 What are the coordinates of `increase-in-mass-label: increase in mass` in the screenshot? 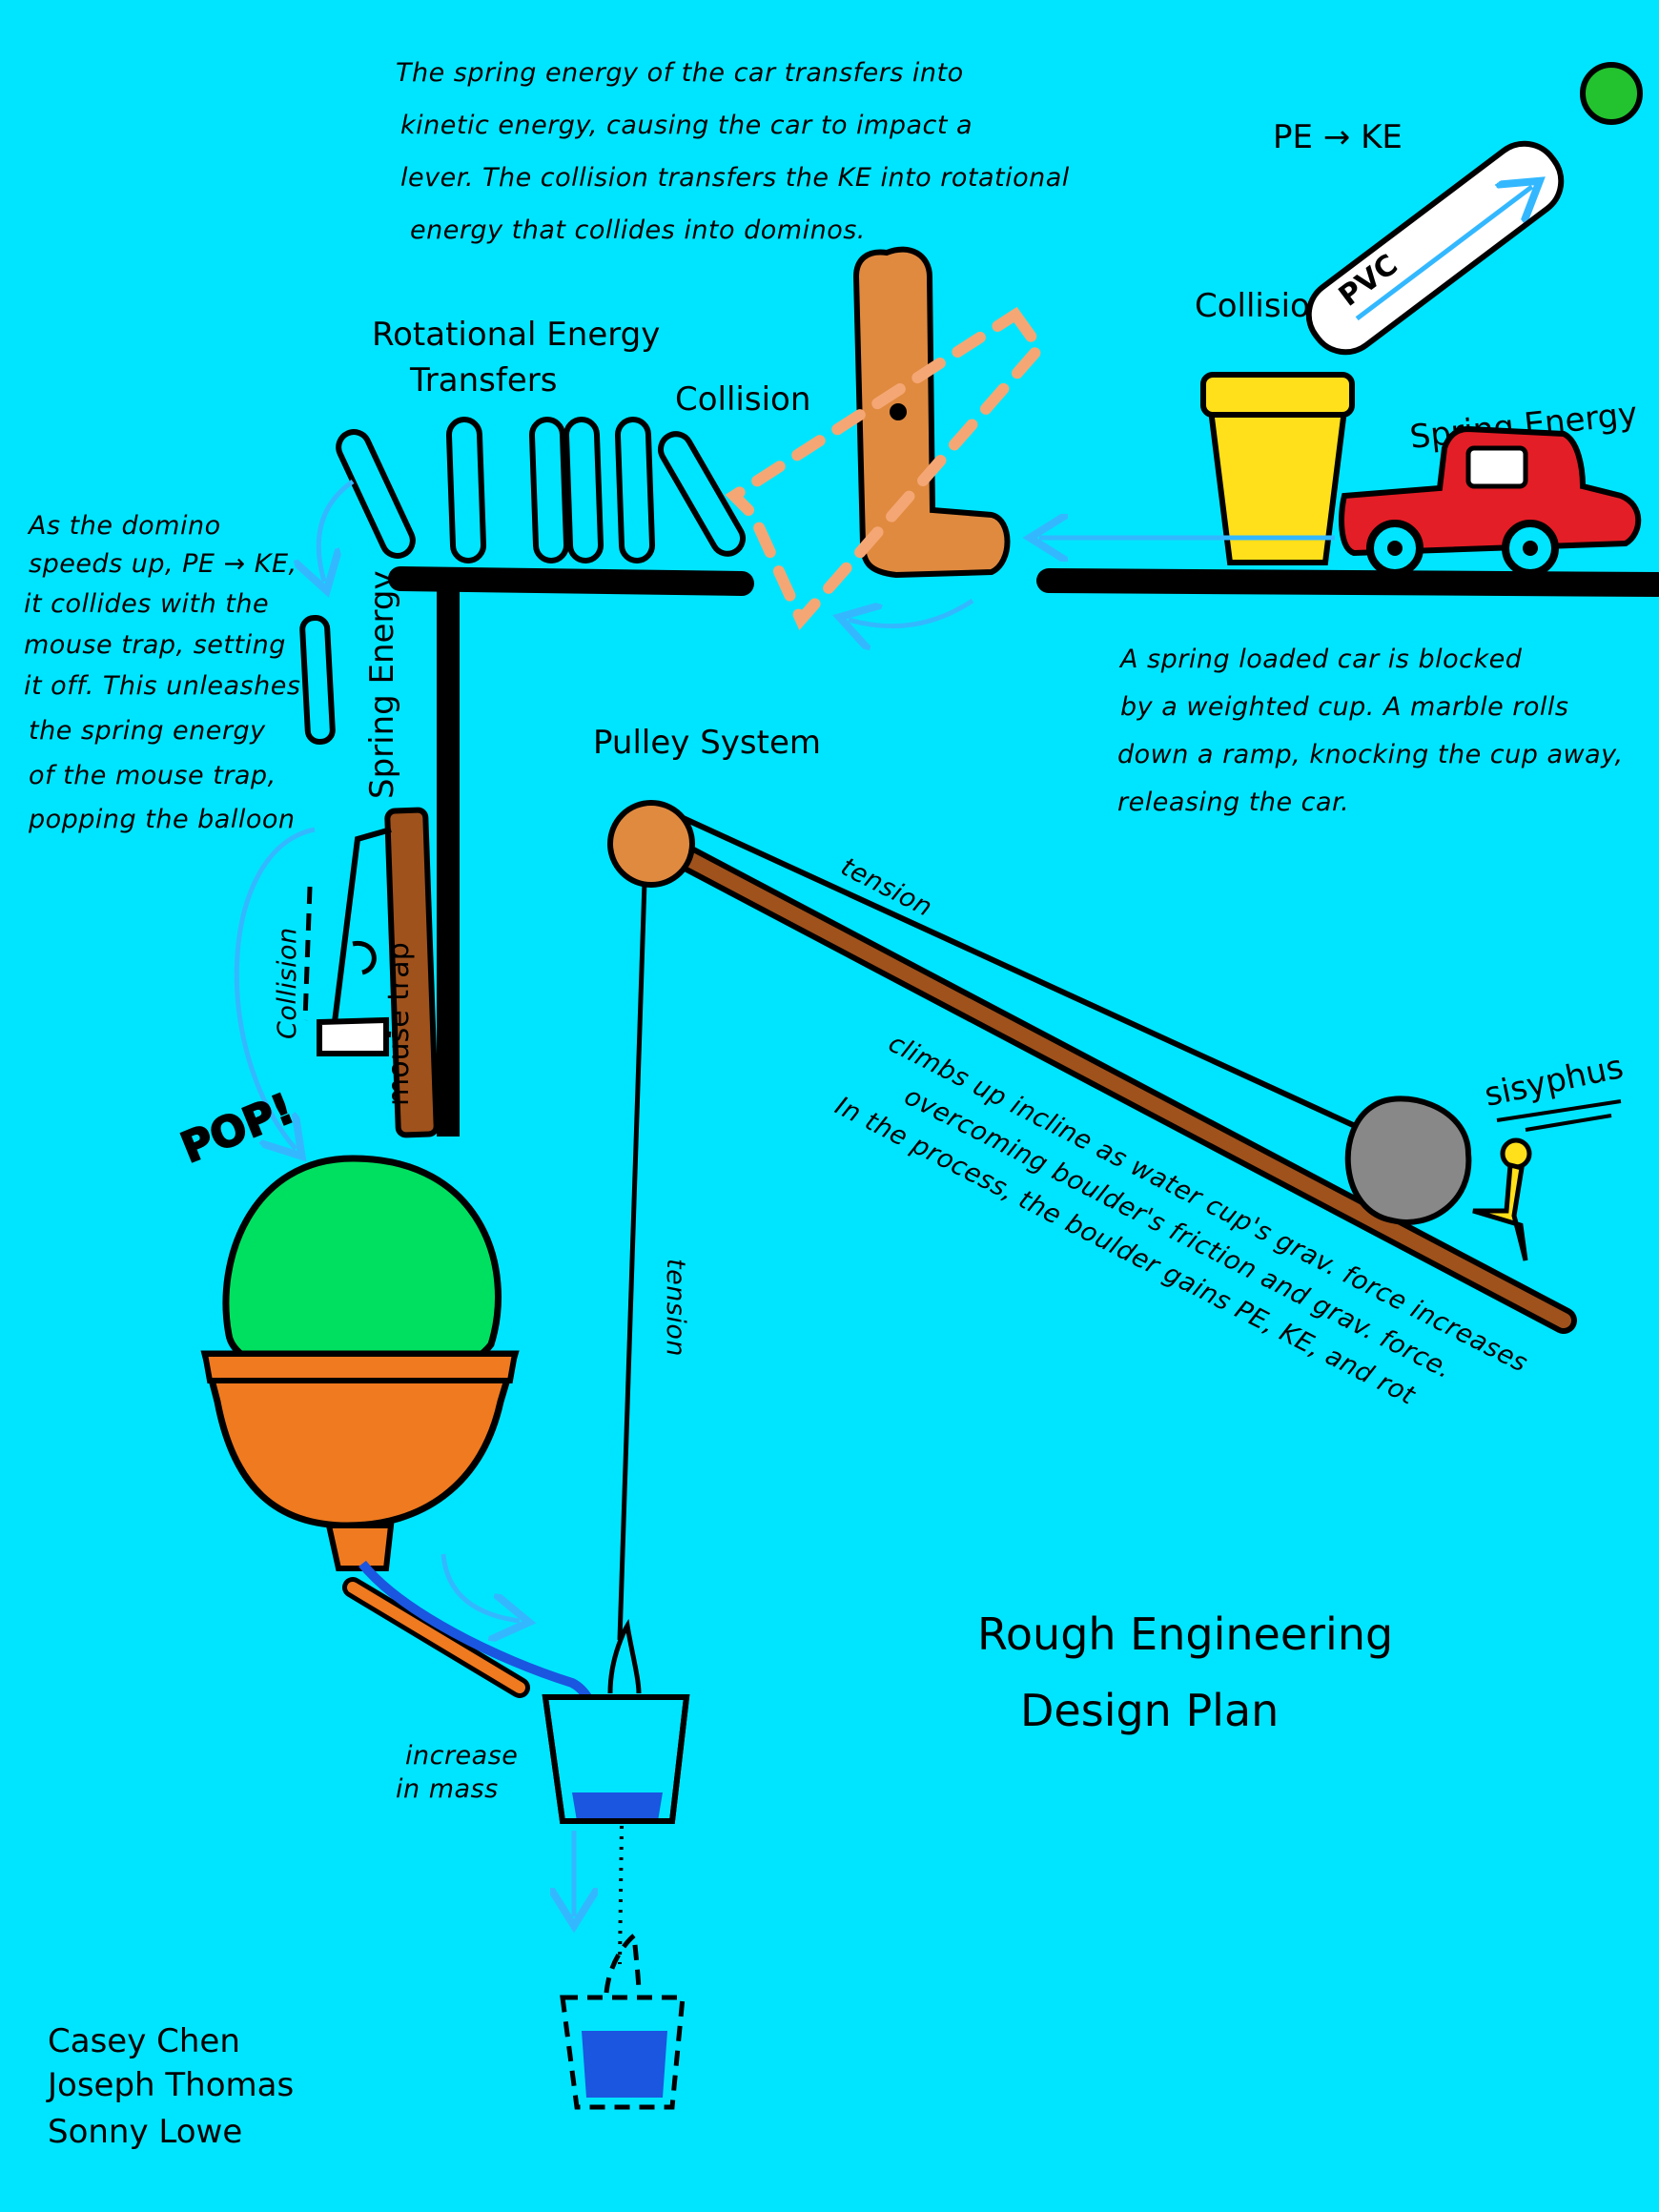 It's located at (461, 1772).